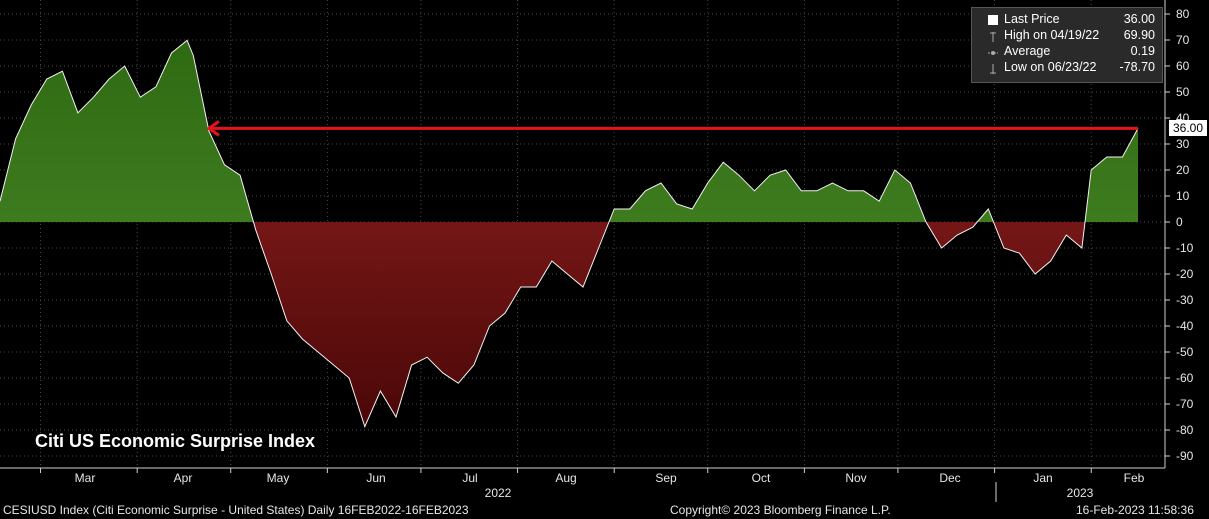 Image resolution: width=1209 pixels, height=519 pixels. Describe the element at coordinates (1080, 493) in the screenshot. I see `year-label-2023: 2023` at that location.